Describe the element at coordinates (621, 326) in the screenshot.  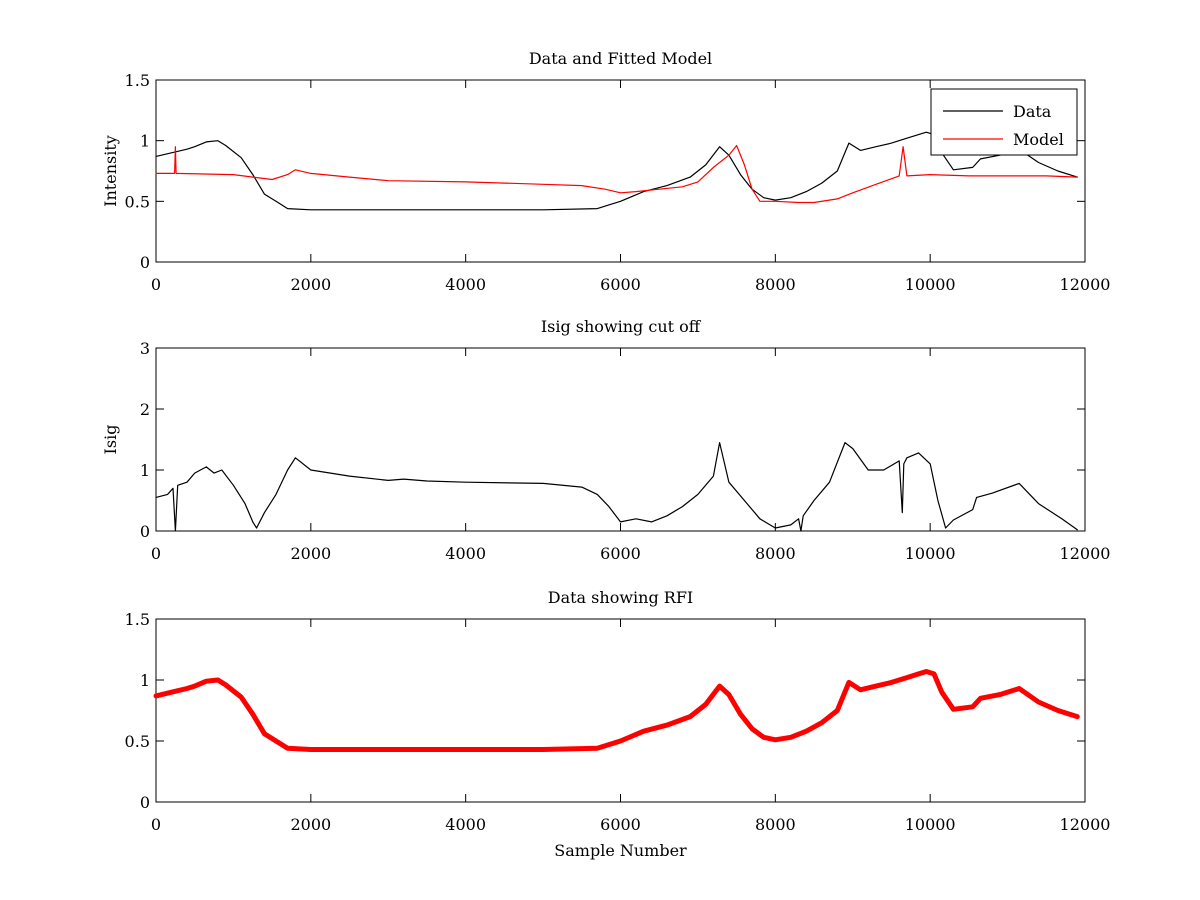
I see `chart-title: Isig showing cut off` at that location.